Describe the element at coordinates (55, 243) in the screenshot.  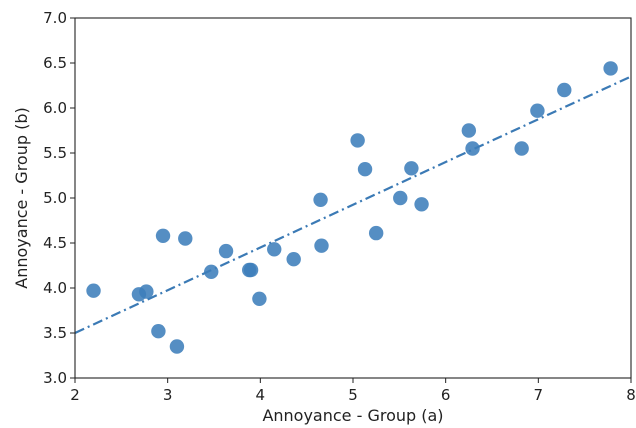
I see `y-tick-label: 4.5` at that location.